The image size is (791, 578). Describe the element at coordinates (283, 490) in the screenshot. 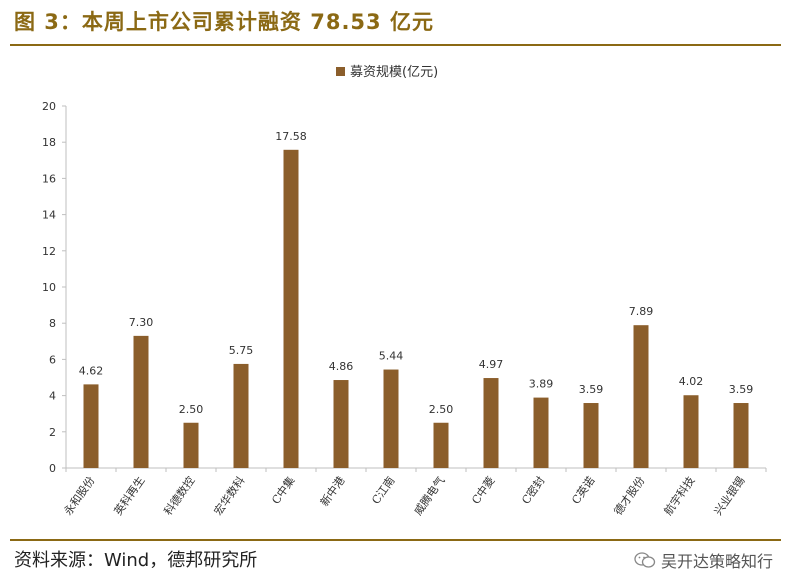

I see `category-label: C中集` at that location.